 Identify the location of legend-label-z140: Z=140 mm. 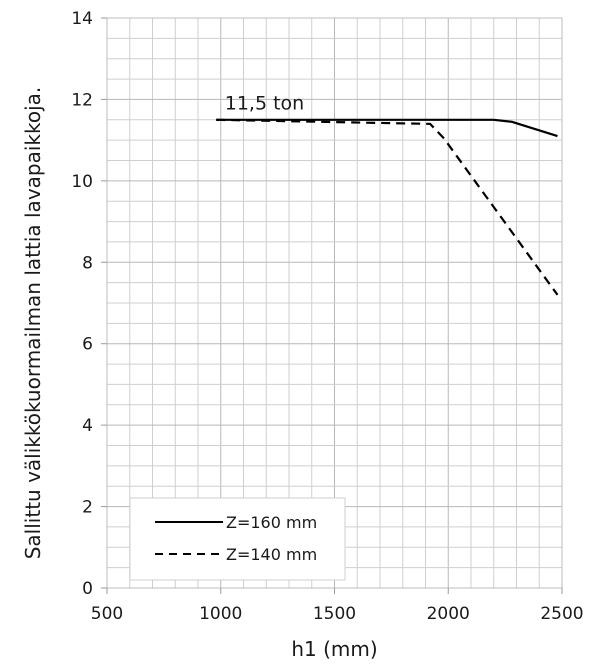
(271, 554).